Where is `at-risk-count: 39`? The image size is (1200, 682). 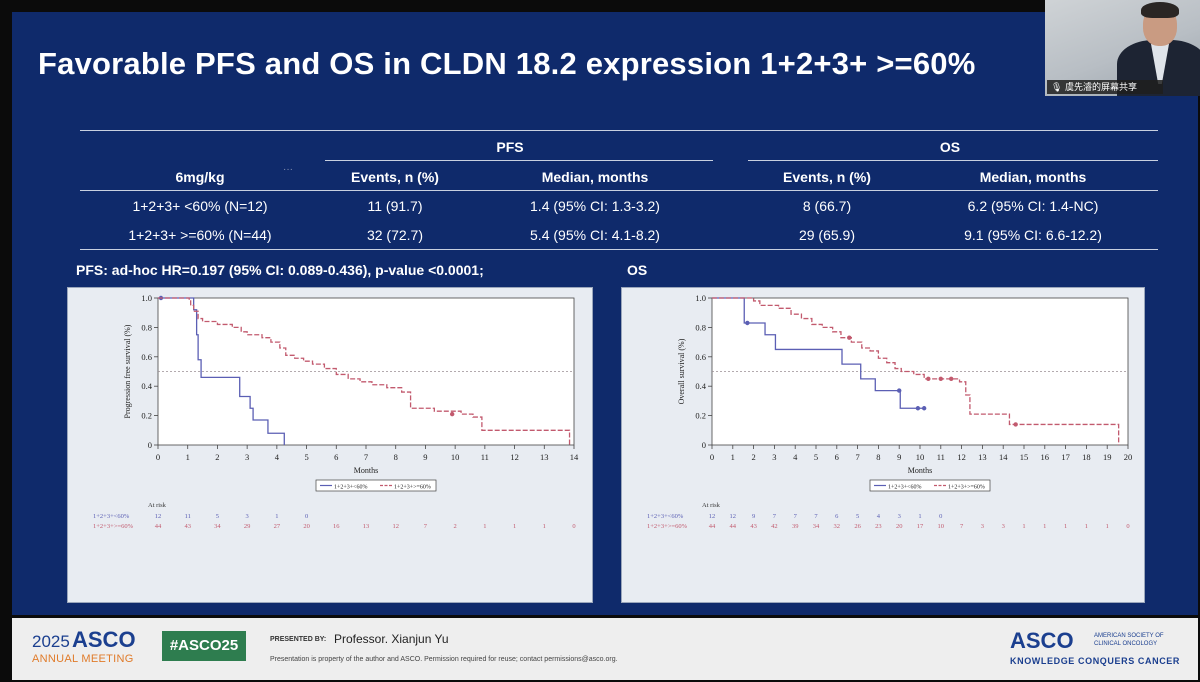 at-risk-count: 39 is located at coordinates (795, 526).